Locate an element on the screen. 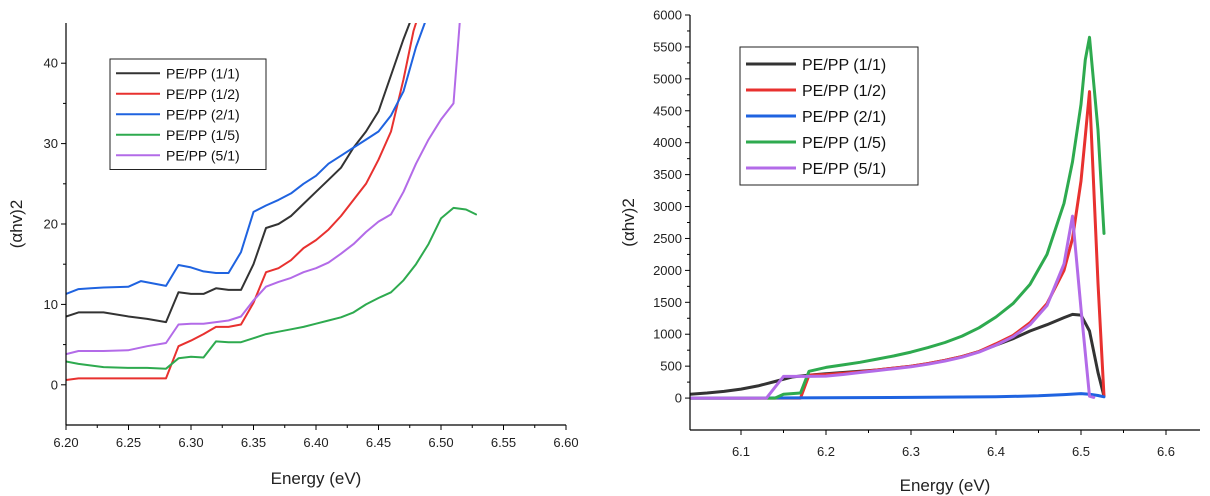 The width and height of the screenshot is (1210, 496). y-tick-label: 5000 is located at coordinates (667, 78).